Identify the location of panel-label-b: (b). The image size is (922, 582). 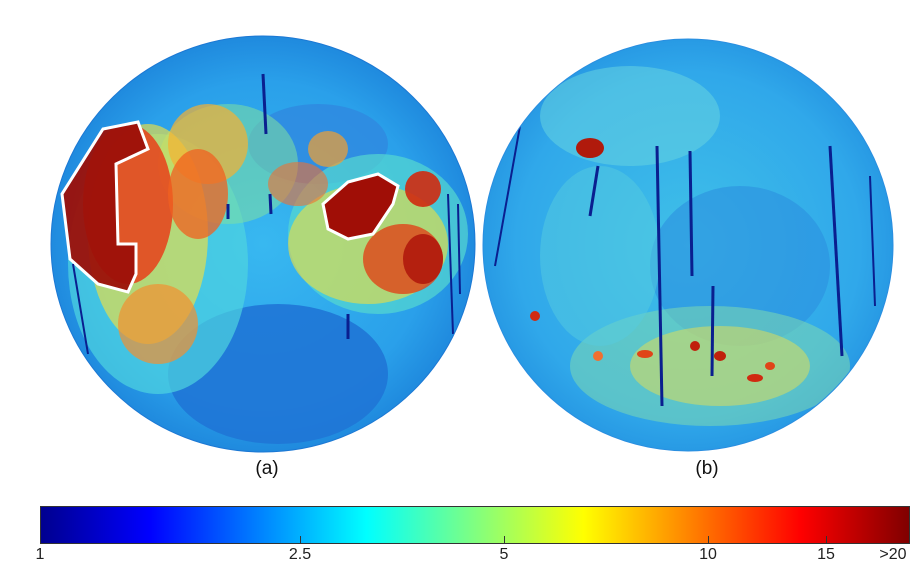
(707, 468).